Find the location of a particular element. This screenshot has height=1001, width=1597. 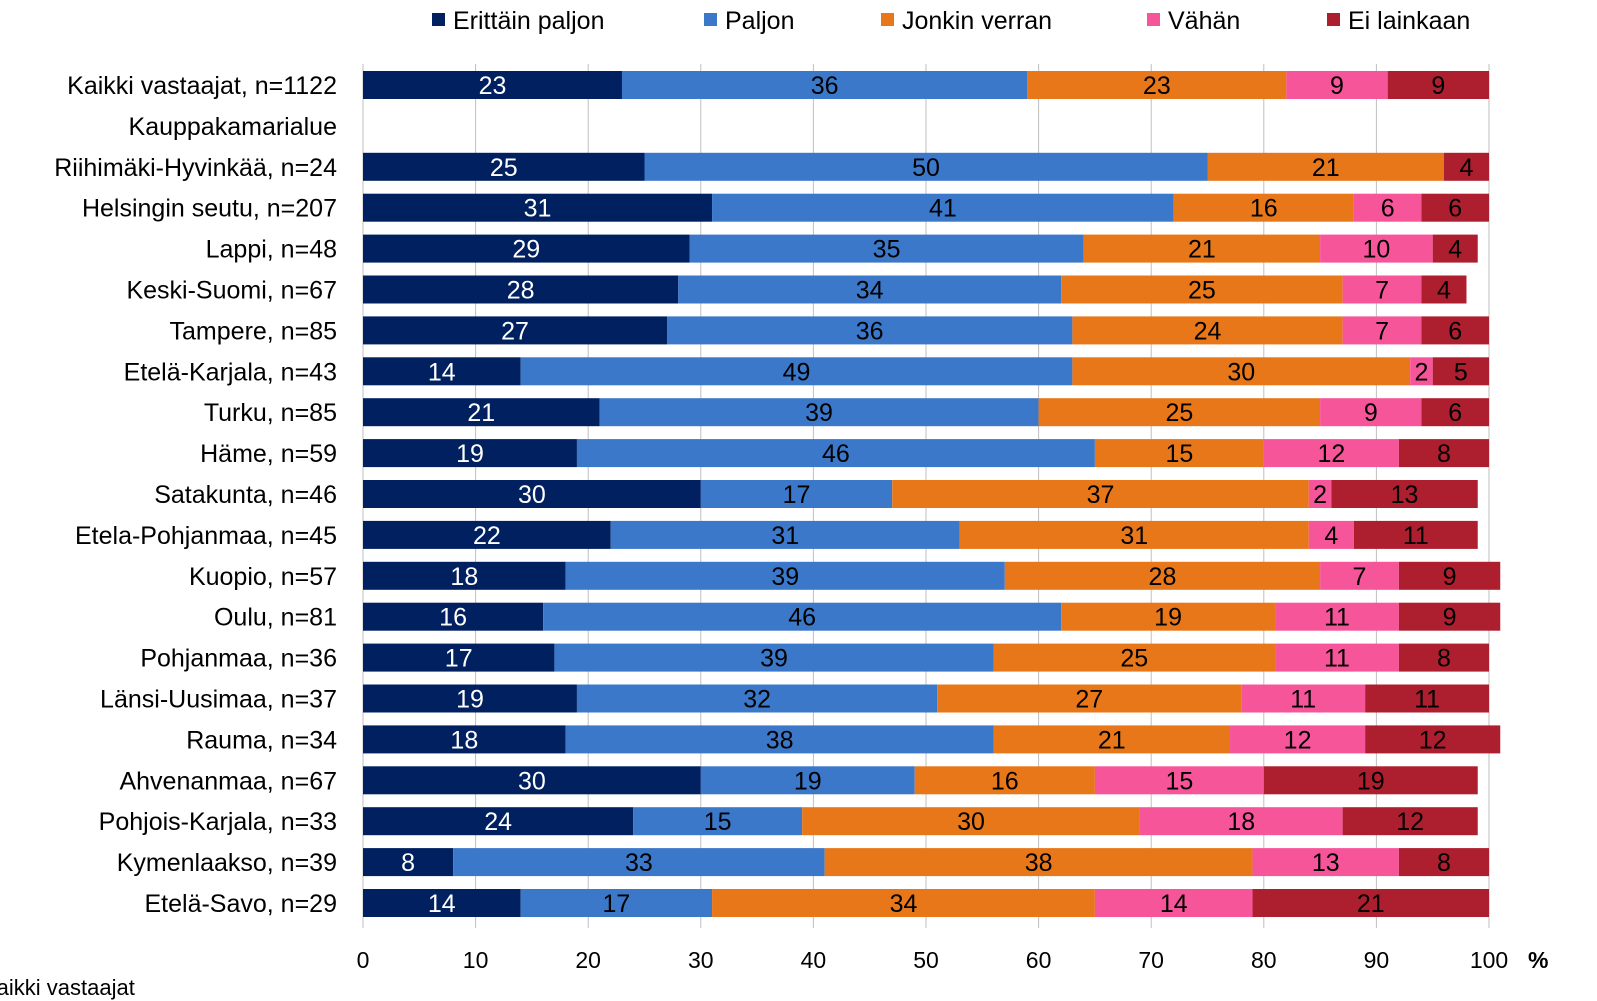

data-label: 41 is located at coordinates (943, 209).